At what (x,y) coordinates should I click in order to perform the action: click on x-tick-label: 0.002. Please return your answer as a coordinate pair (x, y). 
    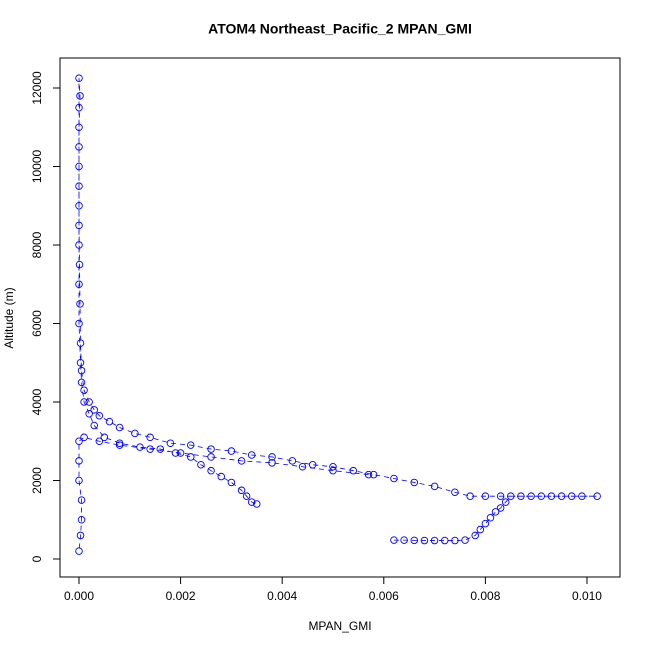
    Looking at the image, I should click on (181, 596).